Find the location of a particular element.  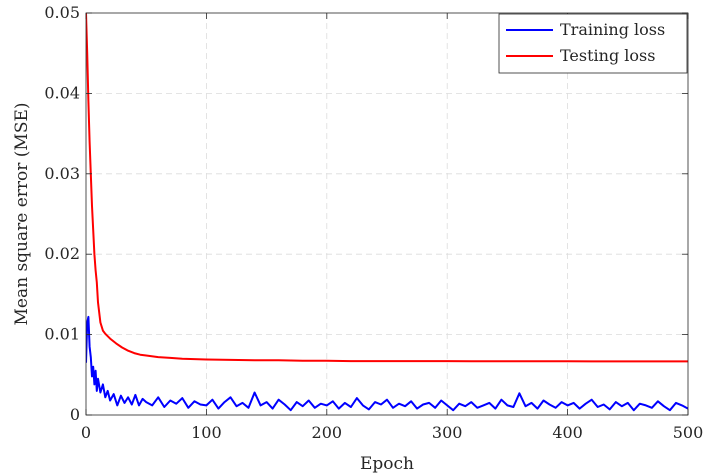

y-axis-title: Mean square error (MSE) is located at coordinates (22, 213).